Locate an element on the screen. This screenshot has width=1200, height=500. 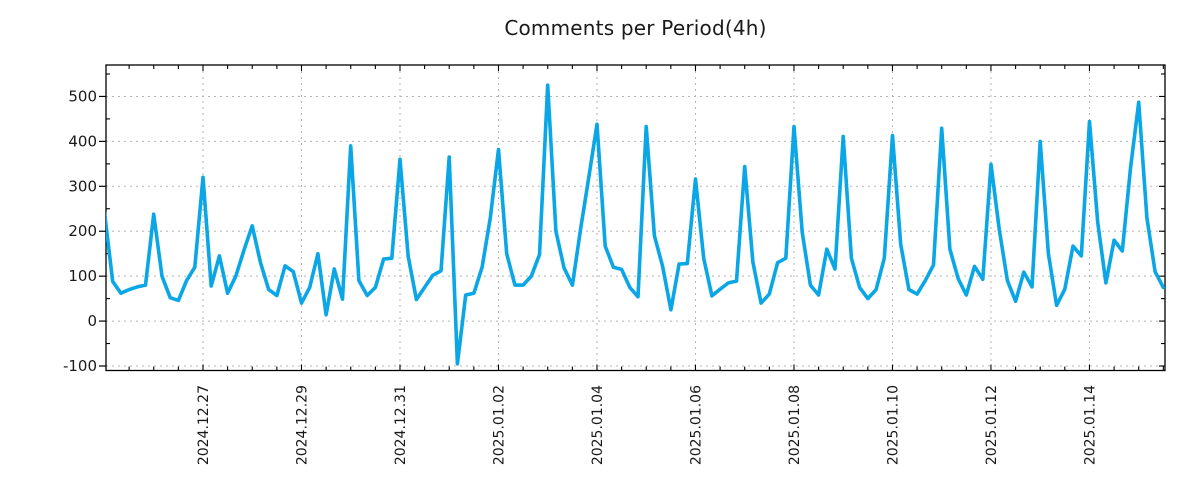
y-tick-label: 200 is located at coordinates (82, 231).